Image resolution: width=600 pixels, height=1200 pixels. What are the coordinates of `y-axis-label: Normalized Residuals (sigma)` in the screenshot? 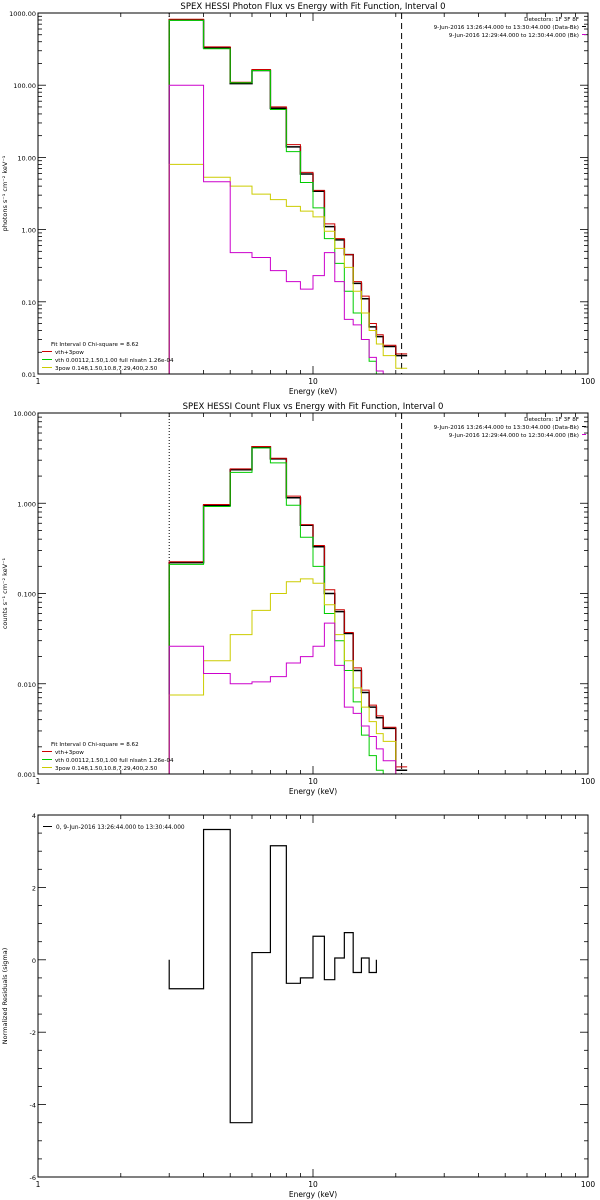 It's located at (5, 996).